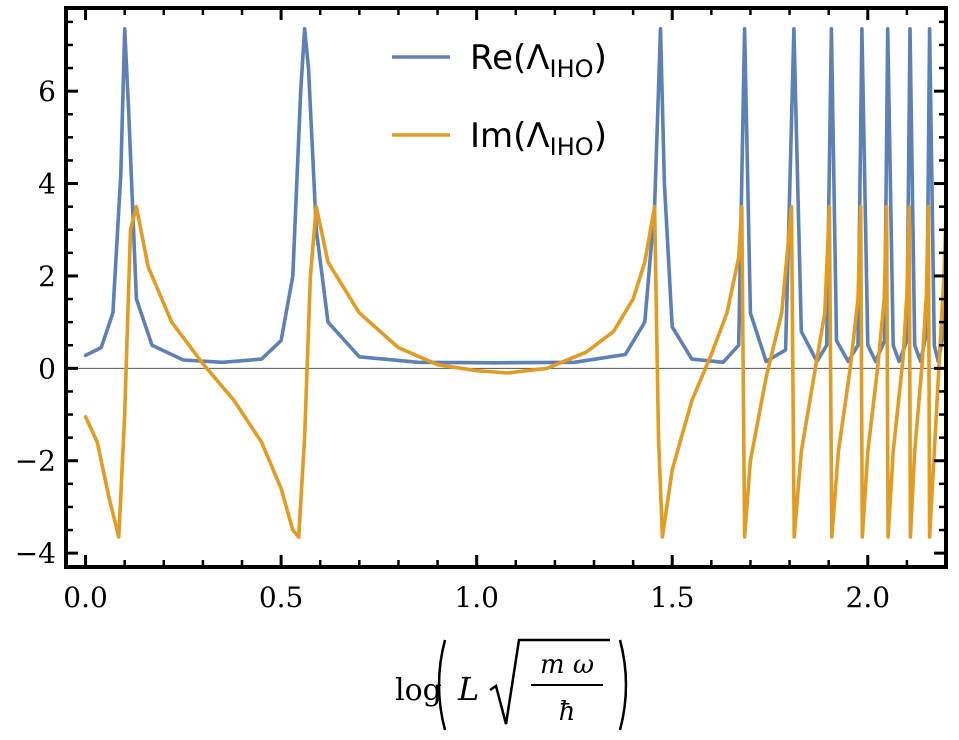 This screenshot has width=959, height=740. Describe the element at coordinates (47, 91) in the screenshot. I see `y-tick-label: 6` at that location.